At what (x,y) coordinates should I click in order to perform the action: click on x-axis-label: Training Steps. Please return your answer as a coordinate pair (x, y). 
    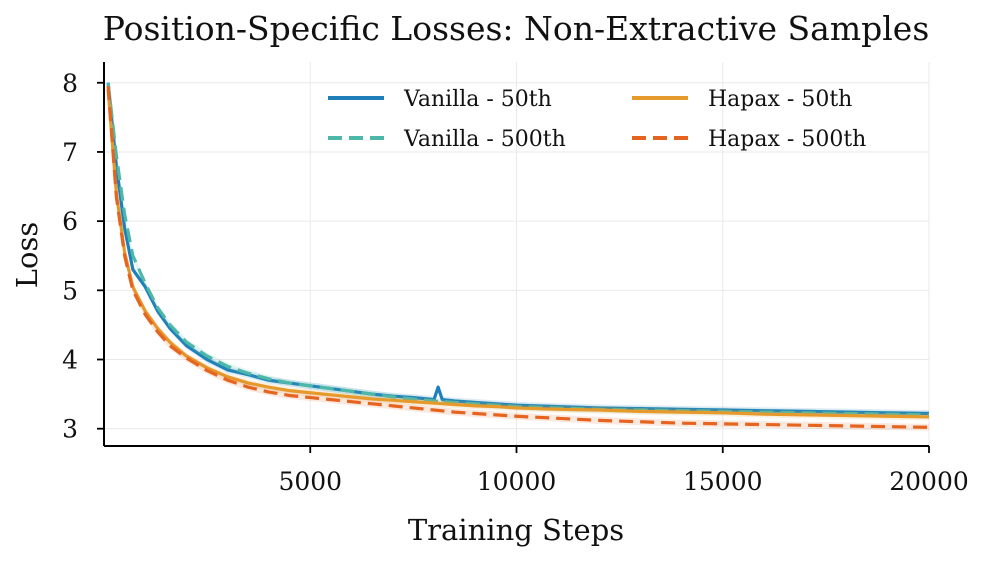
    Looking at the image, I should click on (516, 530).